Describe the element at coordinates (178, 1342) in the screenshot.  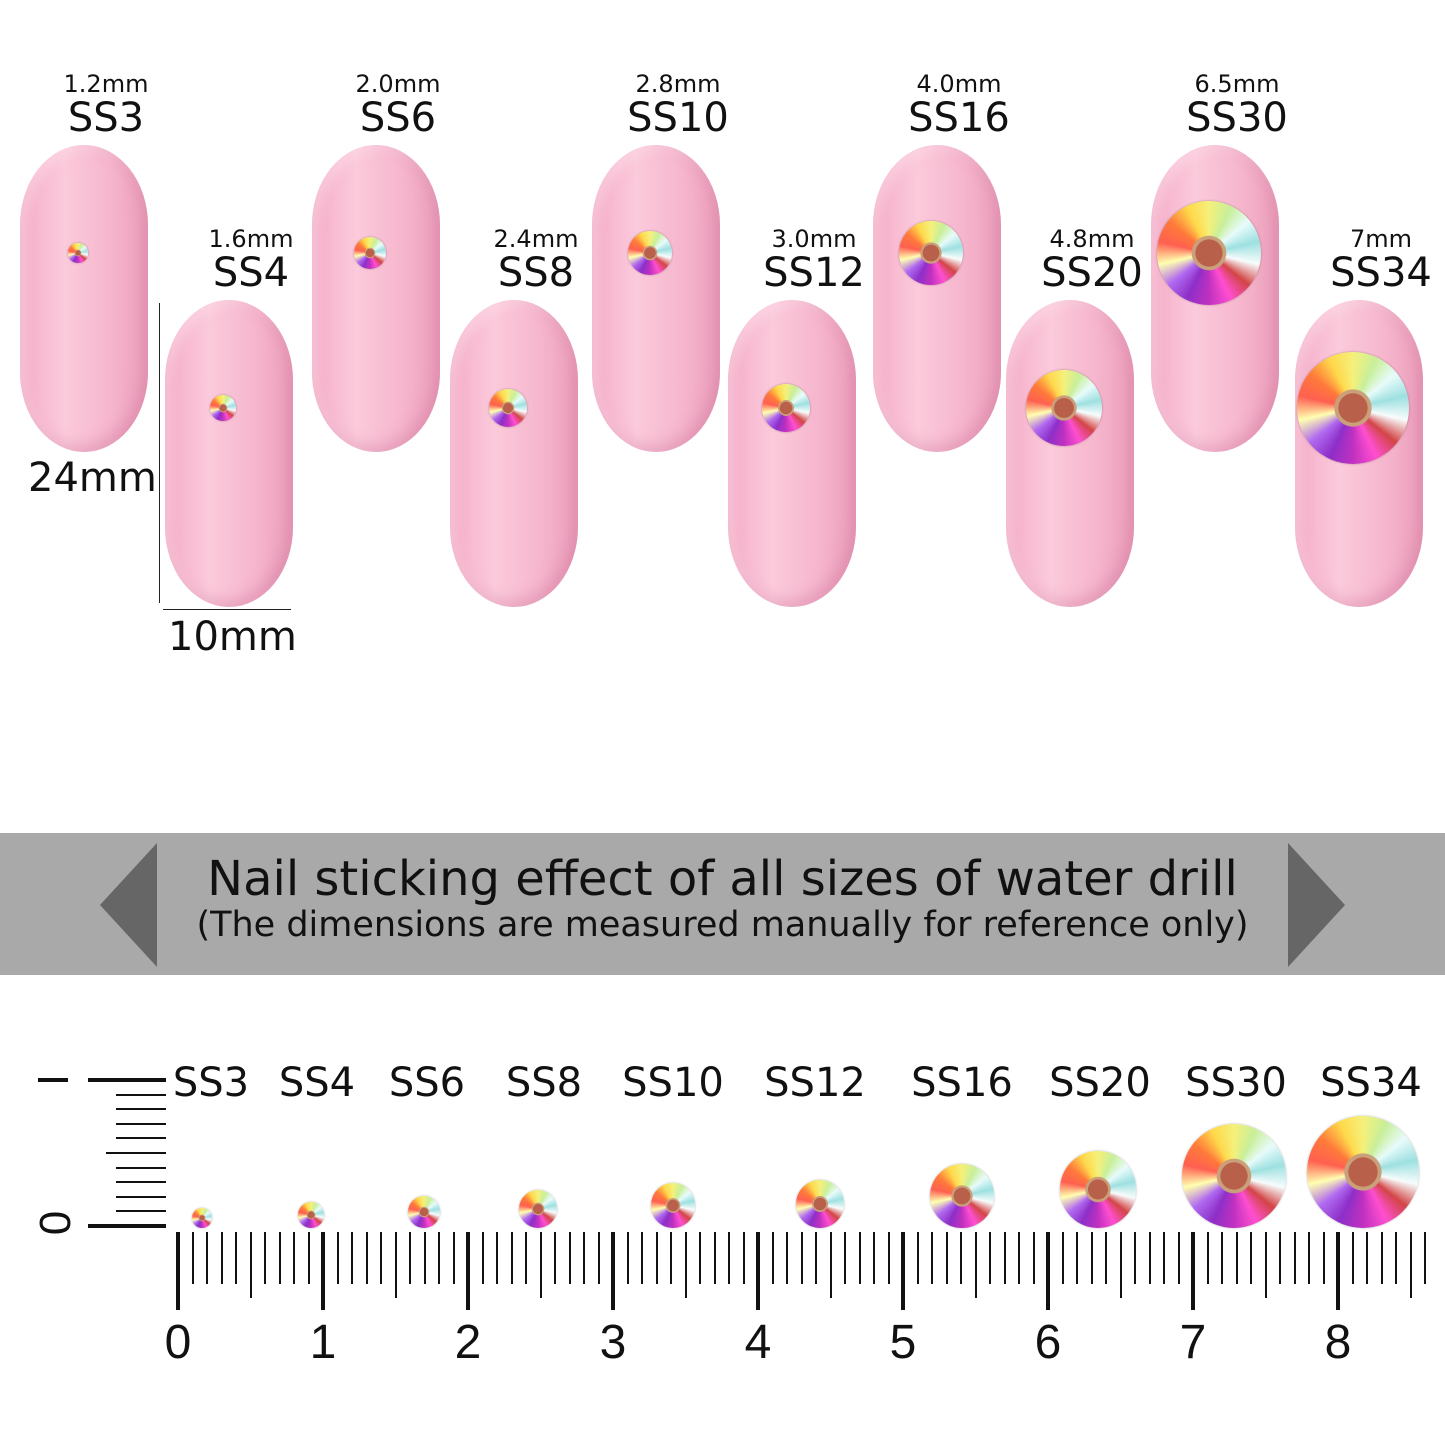
I see `ruler-number: 0` at that location.